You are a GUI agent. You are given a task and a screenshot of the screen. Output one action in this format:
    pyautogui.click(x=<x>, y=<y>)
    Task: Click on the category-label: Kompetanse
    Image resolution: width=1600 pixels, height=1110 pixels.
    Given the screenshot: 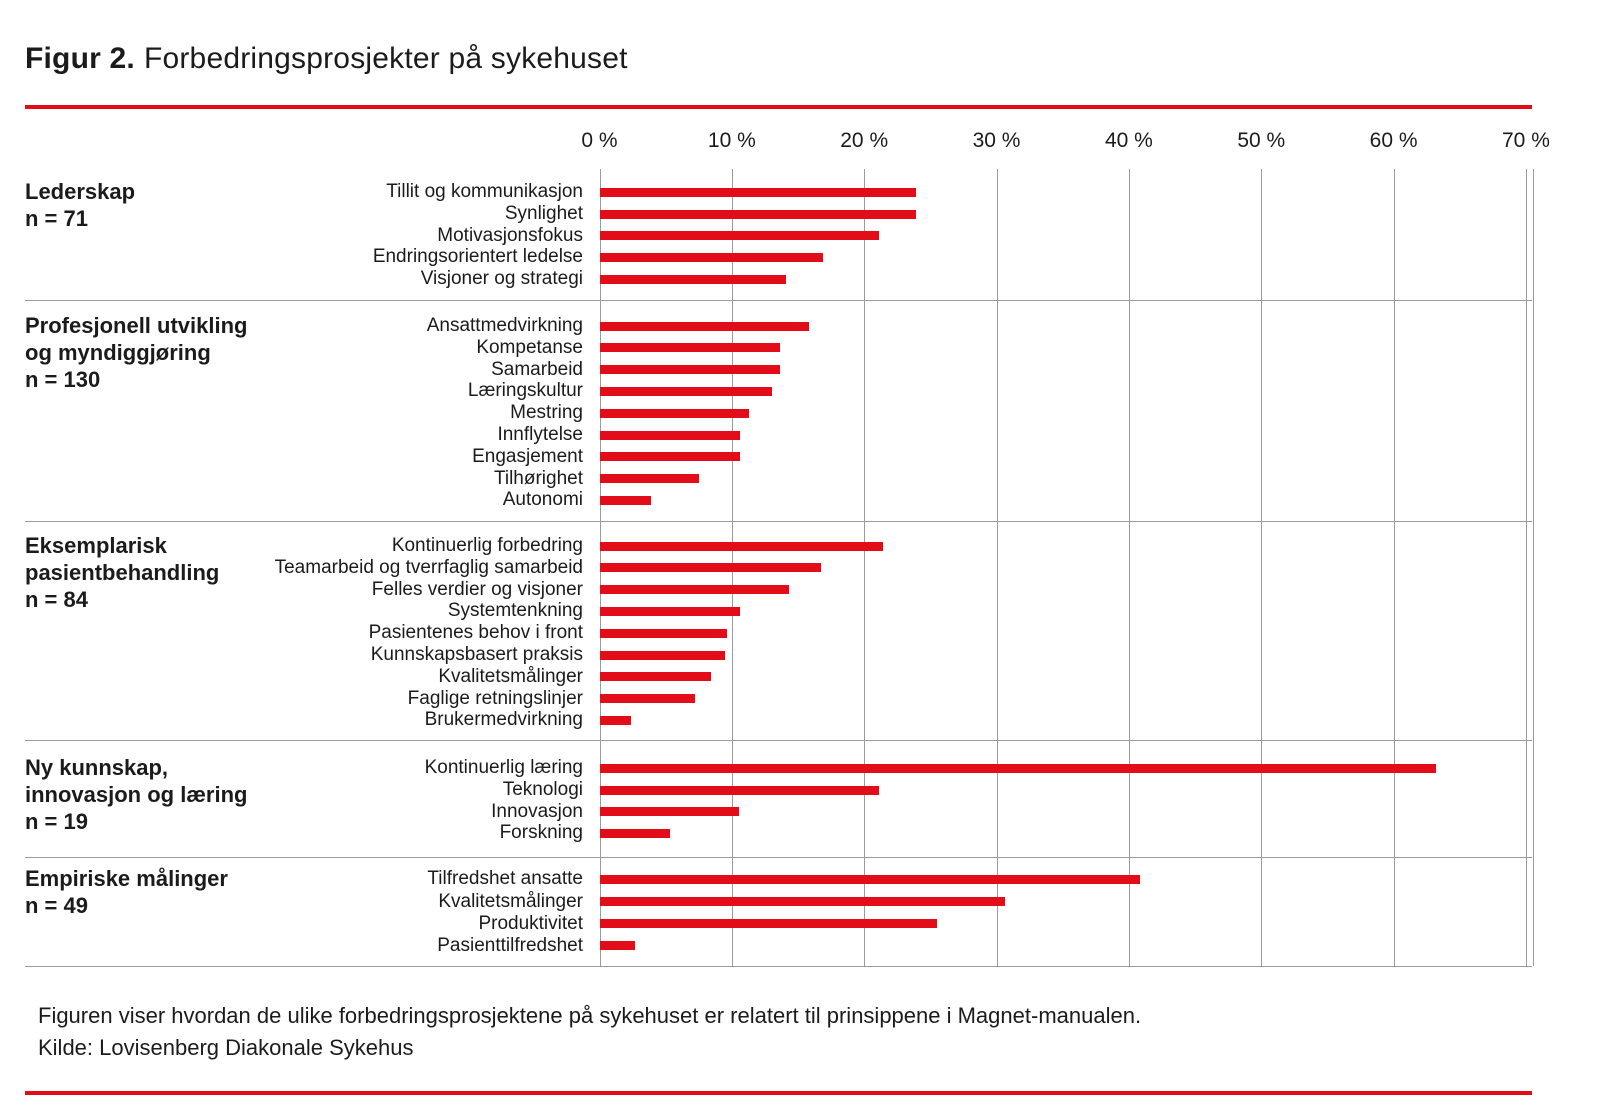 What is the action you would take?
    pyautogui.click(x=529, y=347)
    